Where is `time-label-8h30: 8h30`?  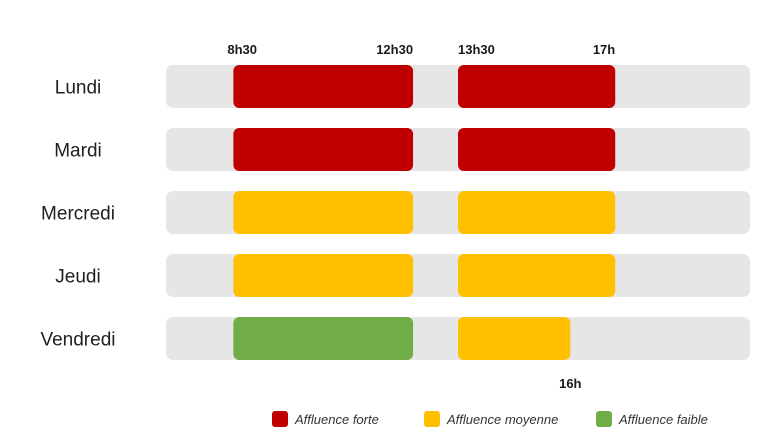
time-label-8h30: 8h30 is located at coordinates (242, 49).